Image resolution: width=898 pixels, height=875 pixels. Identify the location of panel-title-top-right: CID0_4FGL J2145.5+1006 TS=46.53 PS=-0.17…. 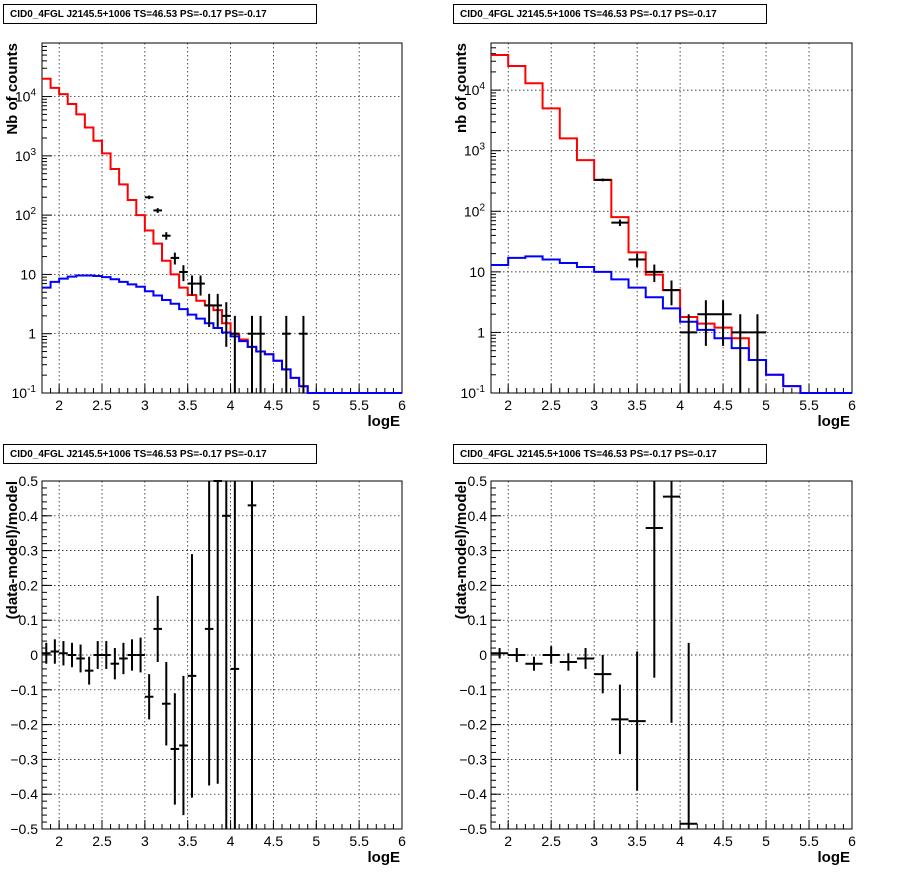
(610, 14).